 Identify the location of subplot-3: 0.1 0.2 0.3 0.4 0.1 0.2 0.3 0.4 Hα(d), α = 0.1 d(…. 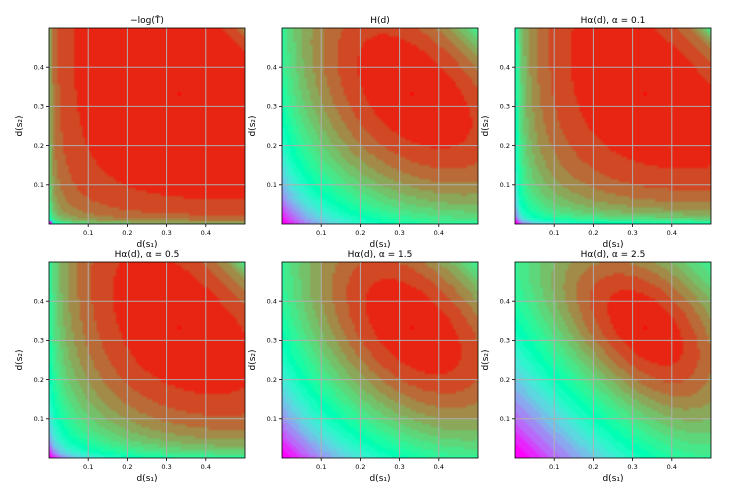
(596, 133).